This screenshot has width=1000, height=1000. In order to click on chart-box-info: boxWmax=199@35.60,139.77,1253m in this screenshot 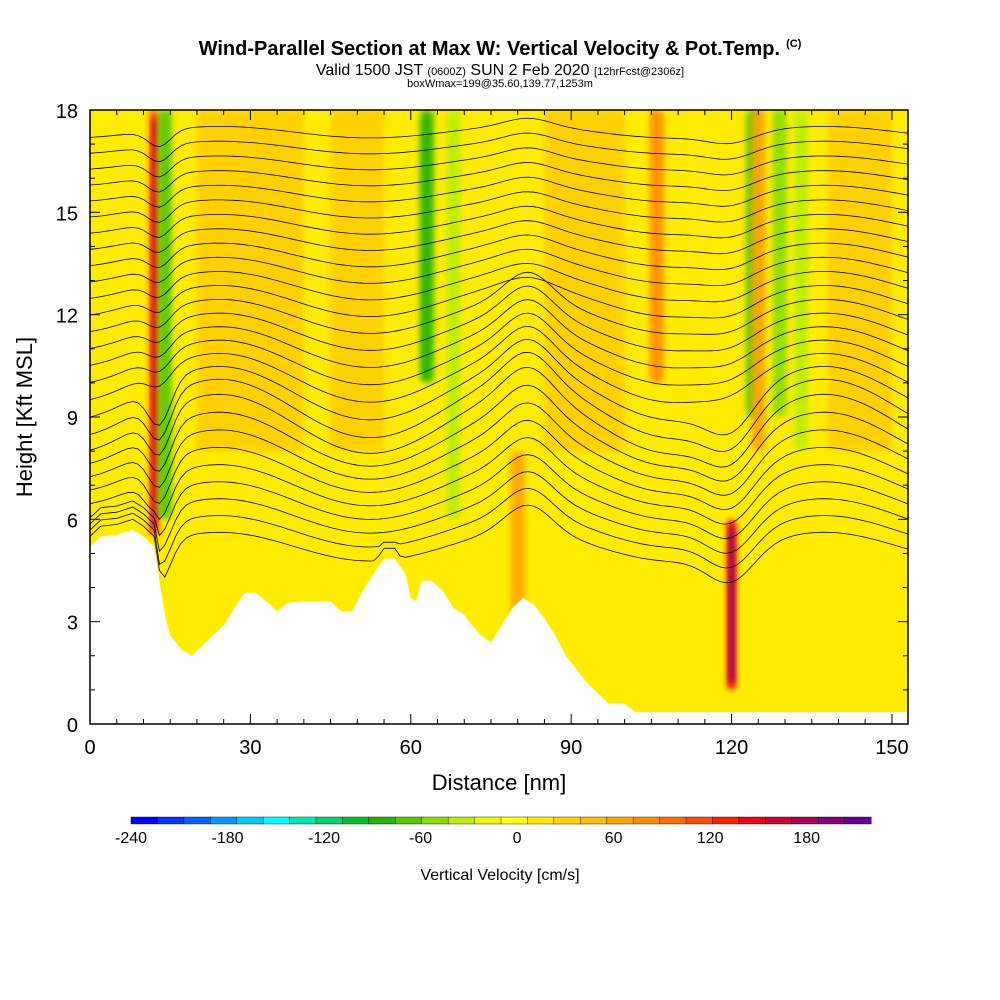, I will do `click(500, 84)`.